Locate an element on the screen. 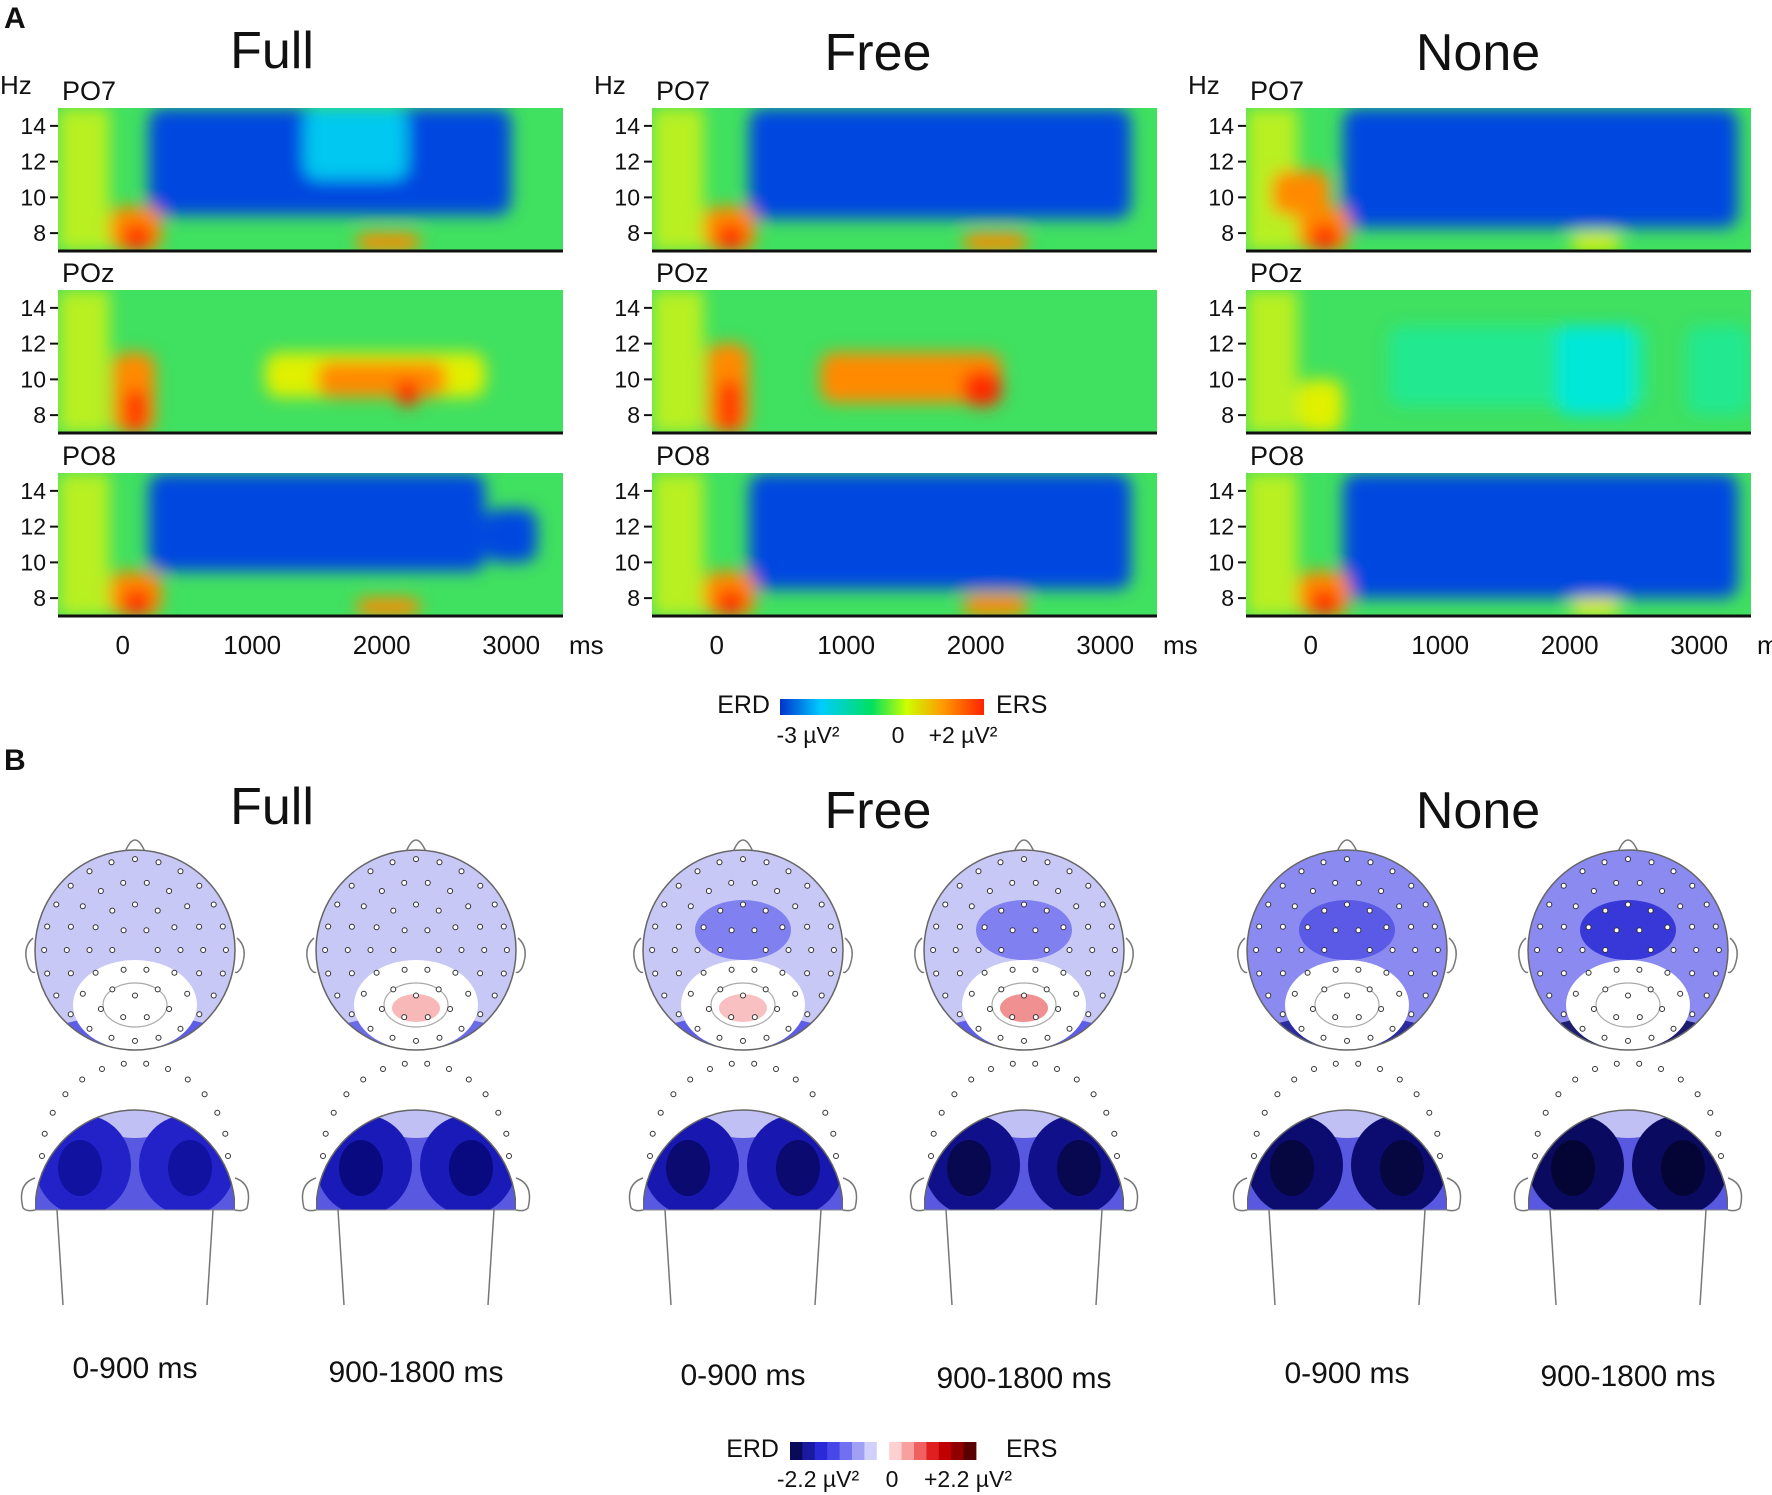  panel-a-colorbar: ERD ERS -3 µV² 0 +2 µV² is located at coordinates (882, 719).